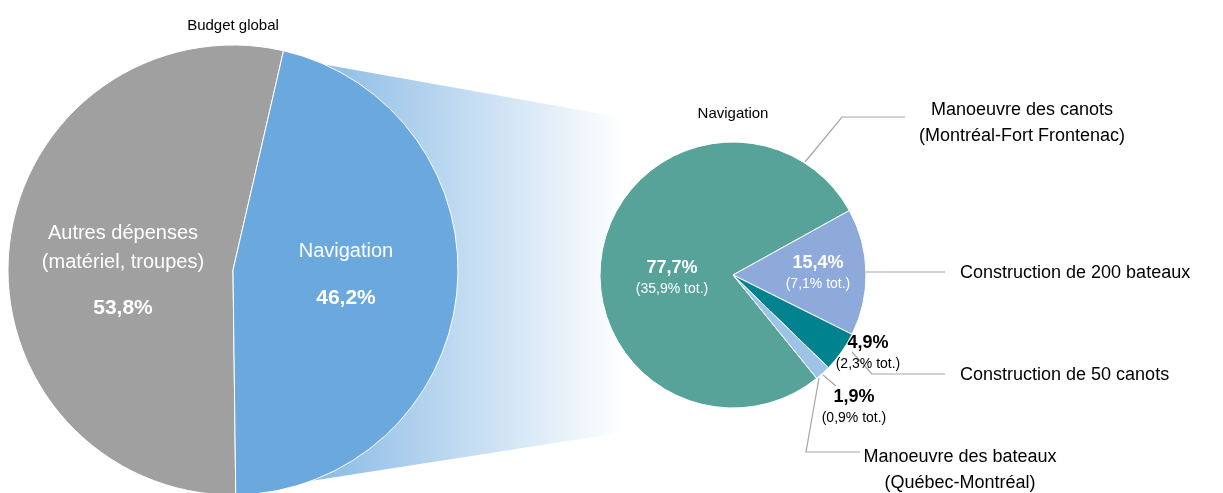 Image resolution: width=1223 pixels, height=493 pixels. Describe the element at coordinates (346, 250) in the screenshot. I see `slice-label: Navigation` at that location.